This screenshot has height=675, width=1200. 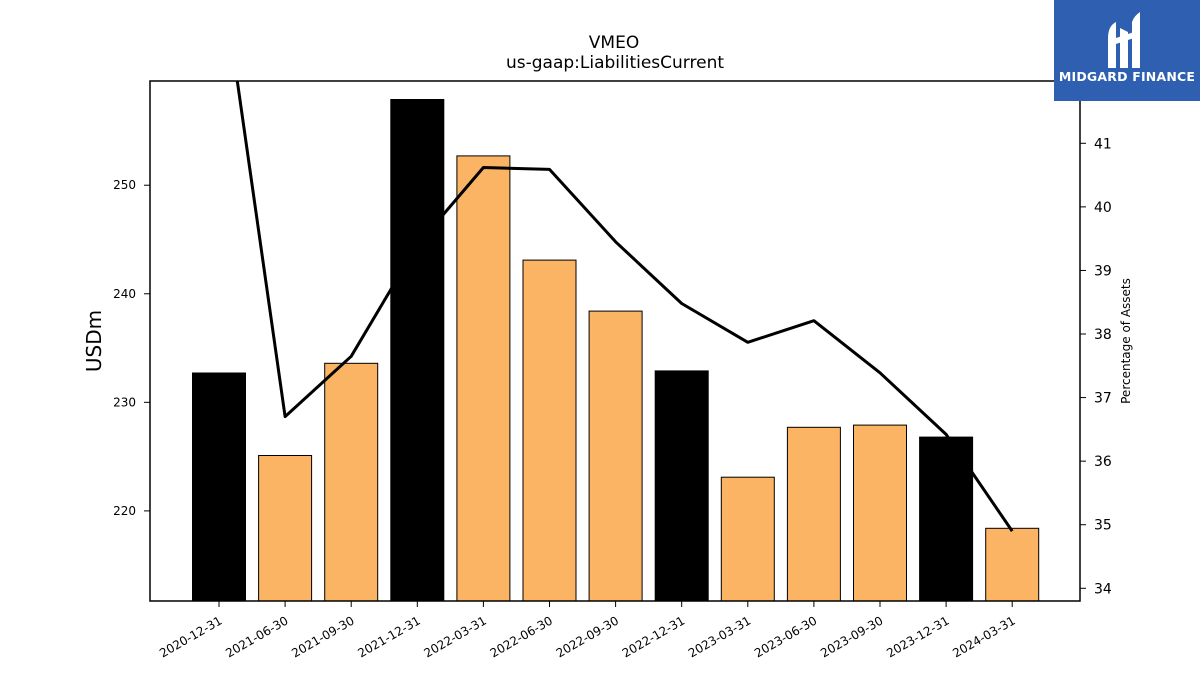 What do you see at coordinates (190, 636) in the screenshot?
I see `x-tick-label: 2020-12-31` at bounding box center [190, 636].